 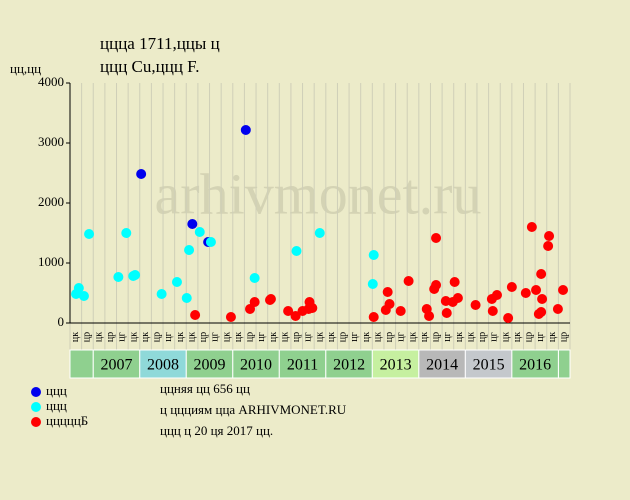 I want to click on year-label: 2011, so click(x=302, y=365).